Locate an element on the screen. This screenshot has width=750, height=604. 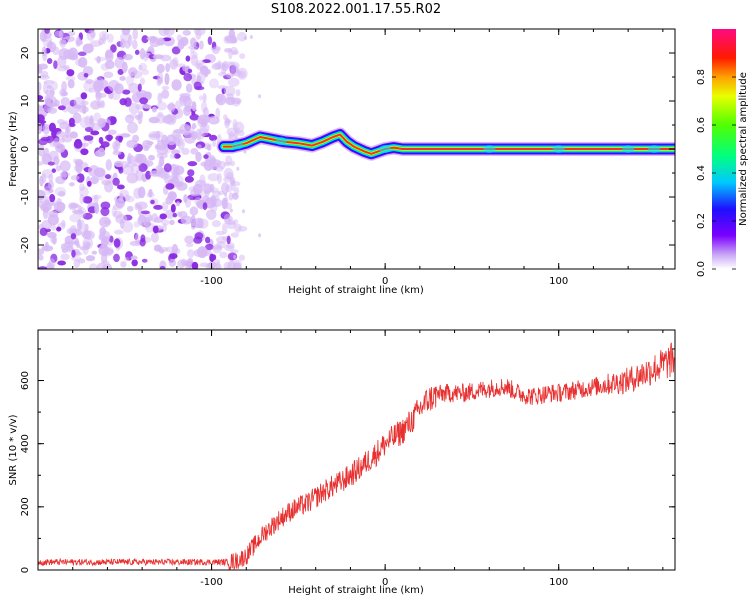
spectrogram-y-tick-label: 20 is located at coordinates (25, 53).